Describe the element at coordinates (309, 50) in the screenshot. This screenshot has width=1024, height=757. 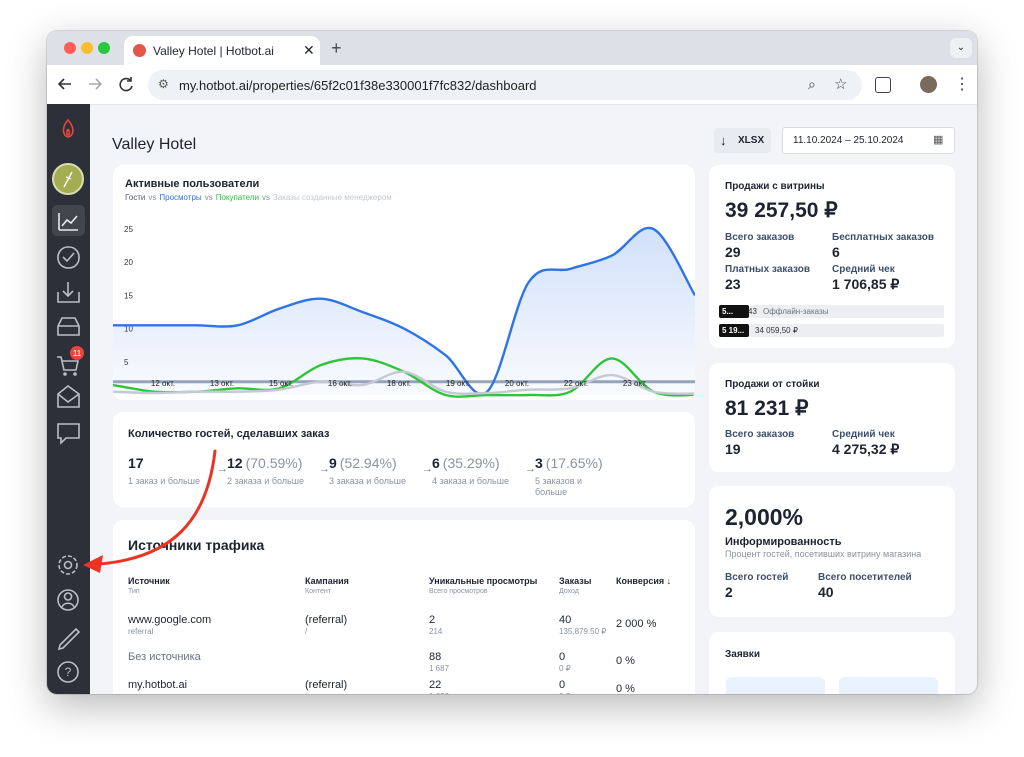
I see `tab-close: ✕` at that location.